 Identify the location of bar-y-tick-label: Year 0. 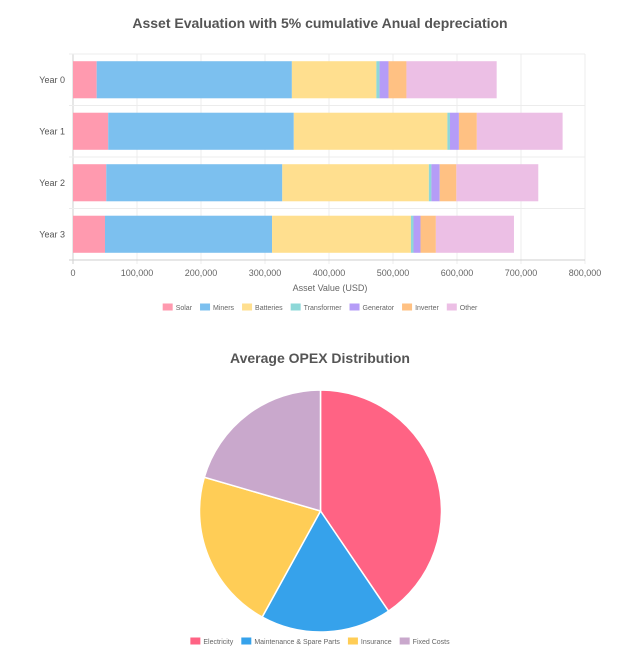
(52, 80).